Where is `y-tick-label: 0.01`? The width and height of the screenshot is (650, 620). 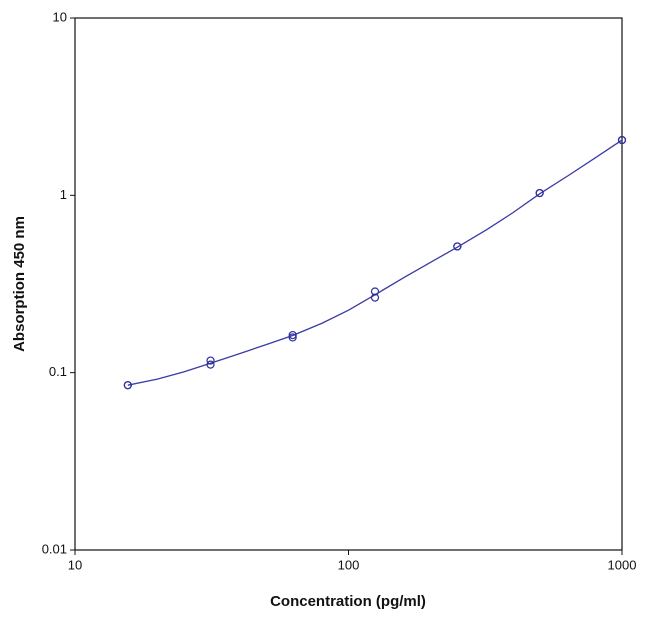
y-tick-label: 0.01 is located at coordinates (54, 548).